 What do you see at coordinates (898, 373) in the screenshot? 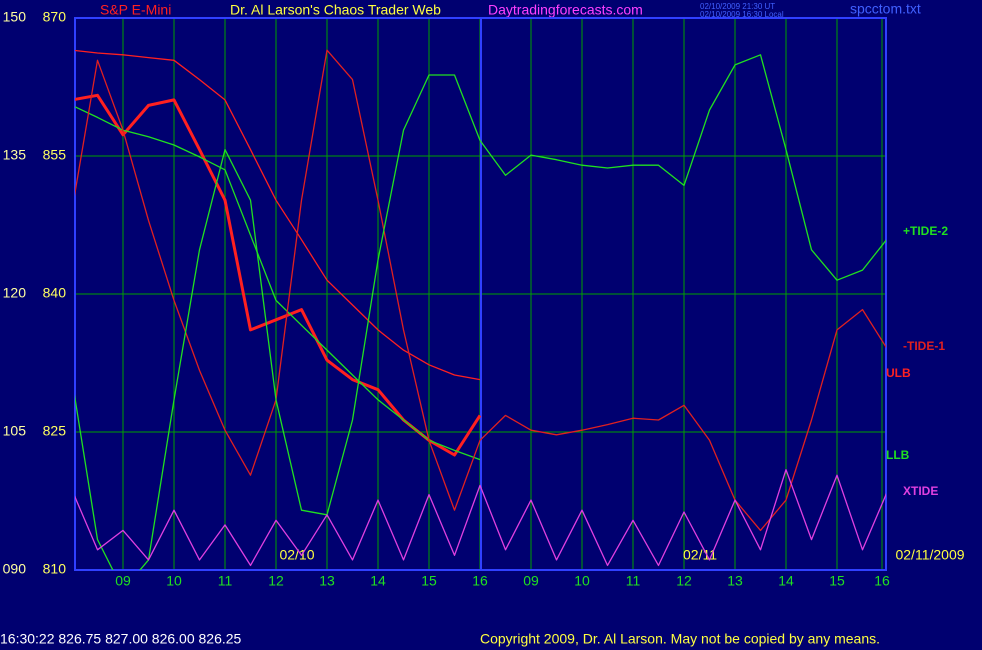
I see `legend-label: ULB` at bounding box center [898, 373].